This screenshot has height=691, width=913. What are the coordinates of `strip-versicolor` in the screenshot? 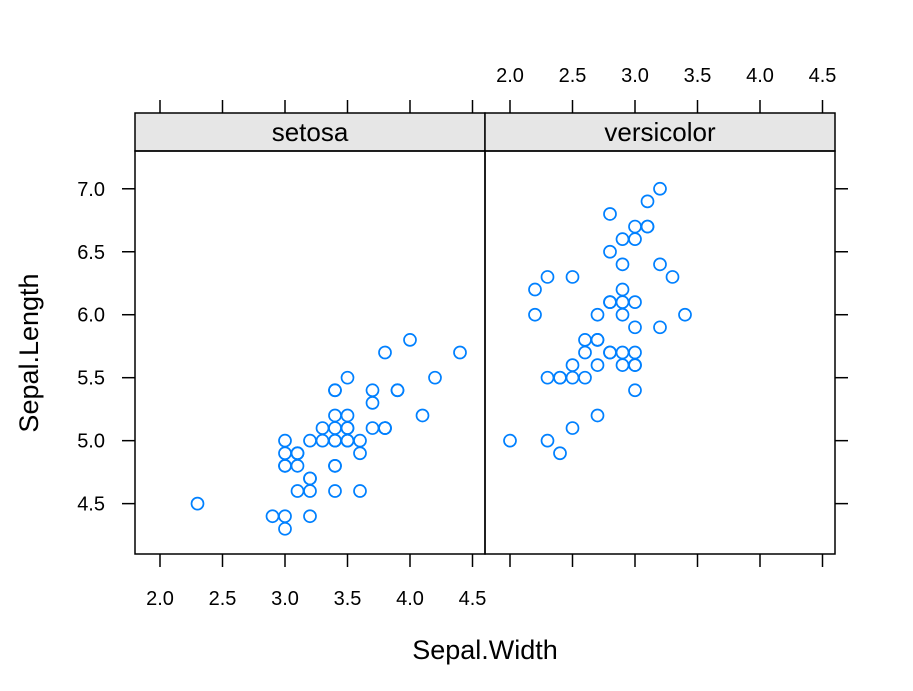 It's located at (660, 132).